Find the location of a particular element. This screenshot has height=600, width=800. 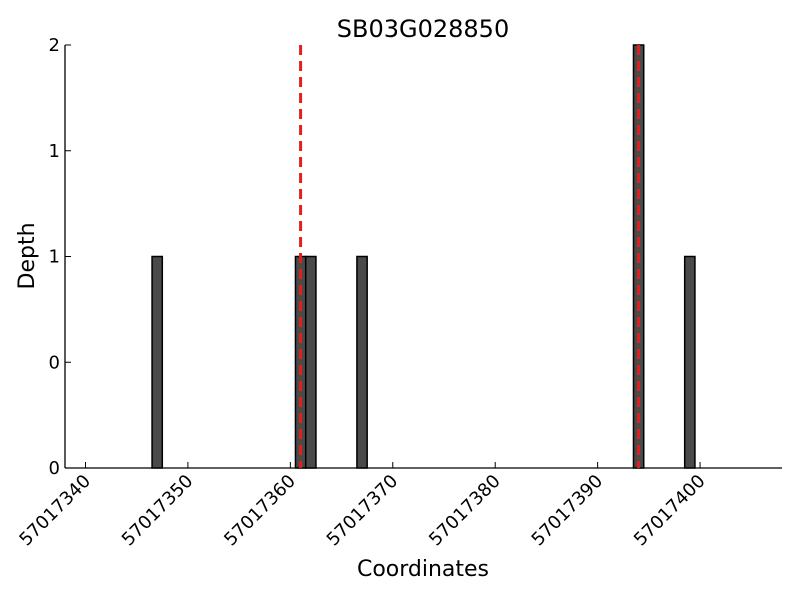

x-tick-label: 57017370 is located at coordinates (363, 511).